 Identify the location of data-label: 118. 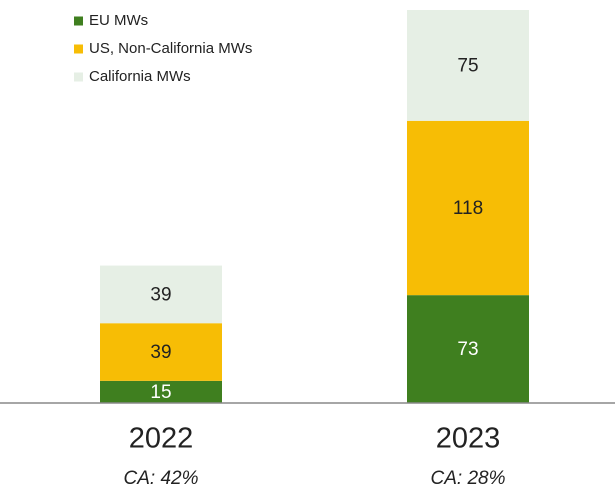
(468, 208).